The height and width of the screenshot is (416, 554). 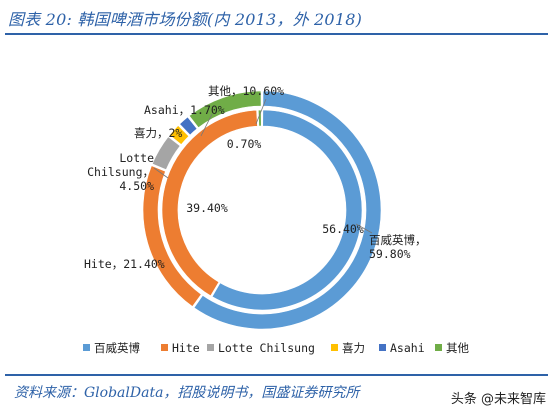 What do you see at coordinates (124, 264) in the screenshot?
I see `data-label-outer-1: Hite，21.40%` at bounding box center [124, 264].